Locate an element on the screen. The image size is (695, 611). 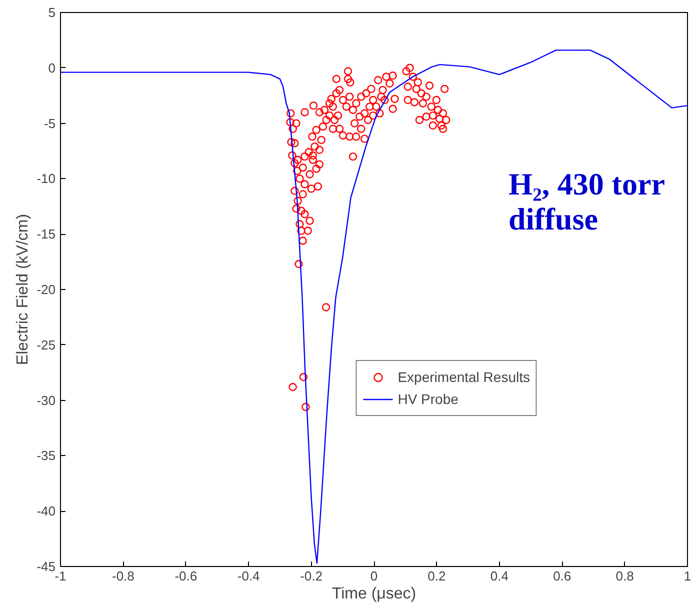
x-tick-label: -0.6 is located at coordinates (186, 576).